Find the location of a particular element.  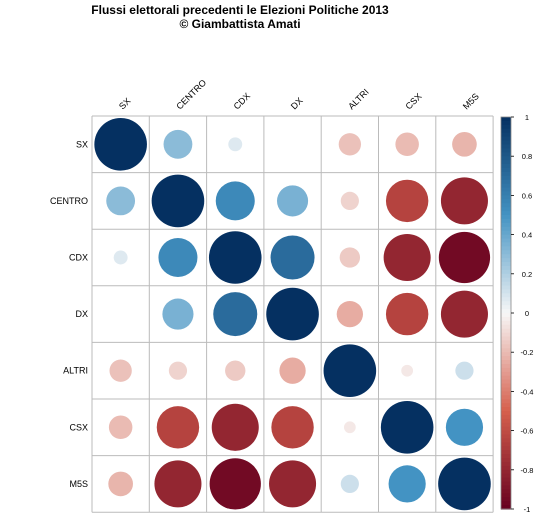

row-label-centro: CENTRO is located at coordinates (69, 201).